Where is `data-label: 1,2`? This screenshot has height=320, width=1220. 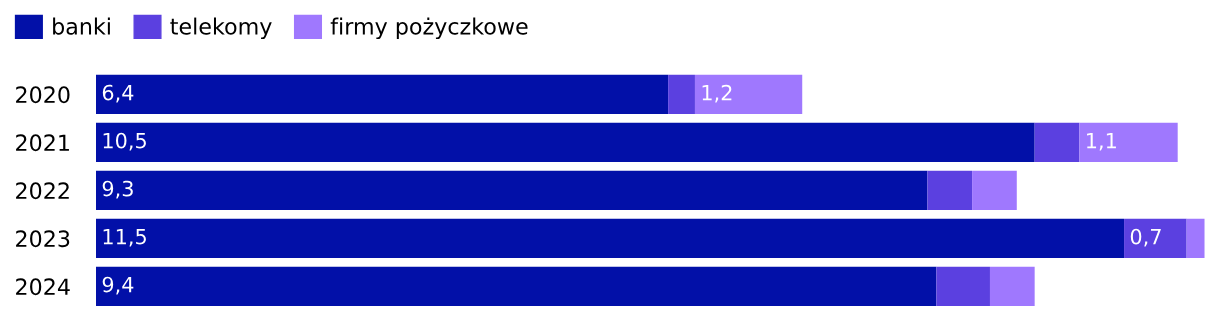
data-label: 1,2 is located at coordinates (717, 93).